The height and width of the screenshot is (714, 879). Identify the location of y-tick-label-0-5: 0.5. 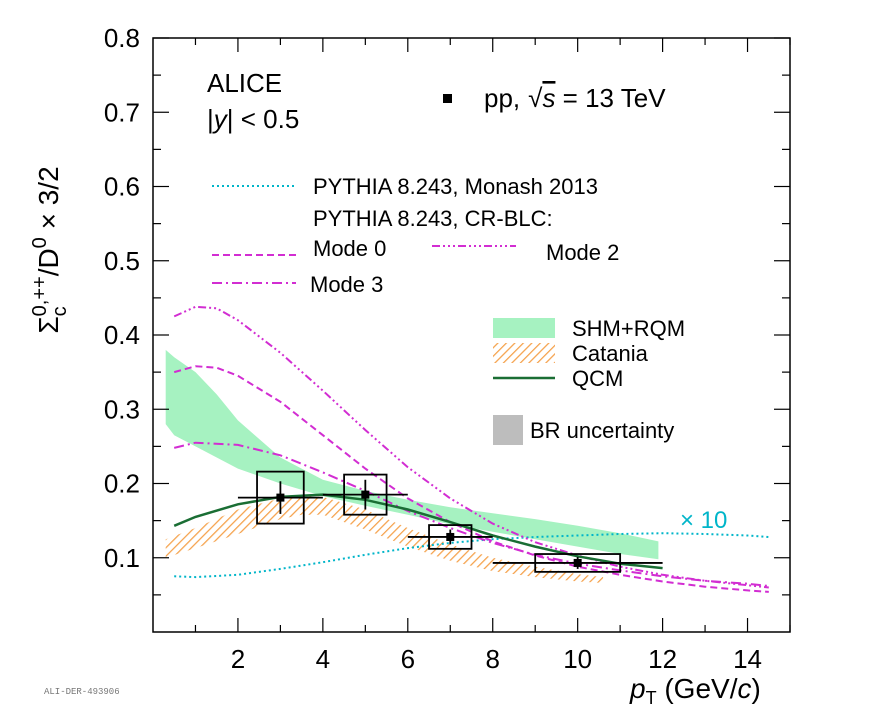
(122, 261).